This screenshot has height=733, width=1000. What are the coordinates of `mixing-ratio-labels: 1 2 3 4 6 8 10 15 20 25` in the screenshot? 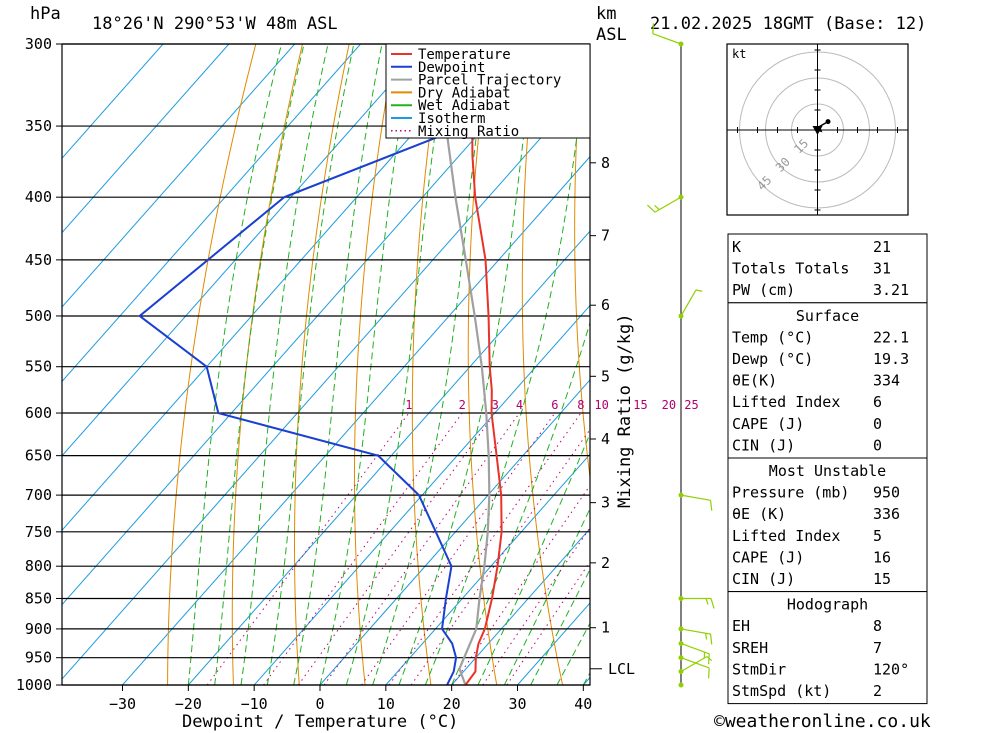 It's located at (551, 405).